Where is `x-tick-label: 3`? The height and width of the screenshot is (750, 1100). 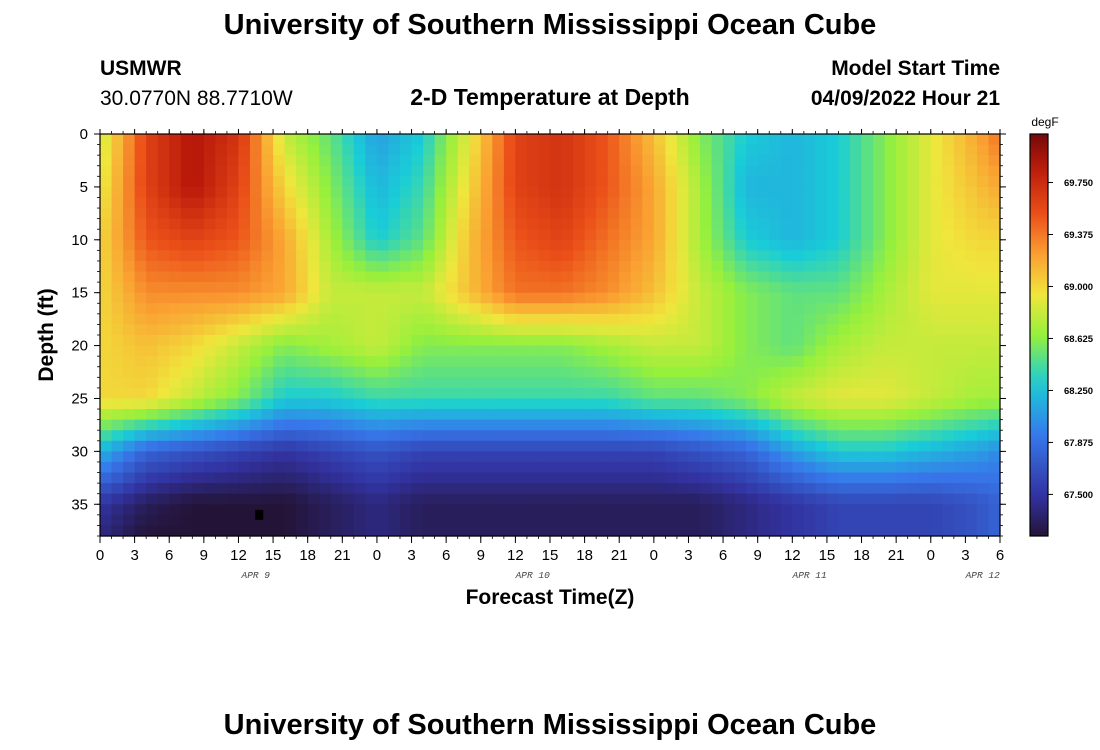
x-tick-label: 3 is located at coordinates (411, 555).